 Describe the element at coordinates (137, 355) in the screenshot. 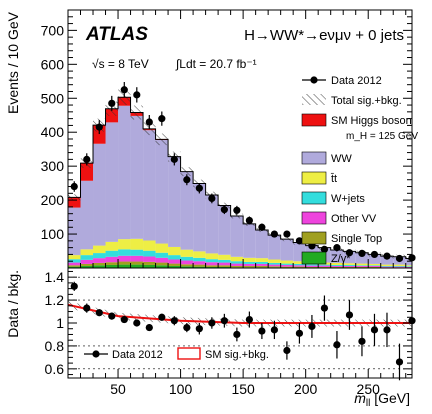

I see `ratio-legend-label: Data 2012` at that location.